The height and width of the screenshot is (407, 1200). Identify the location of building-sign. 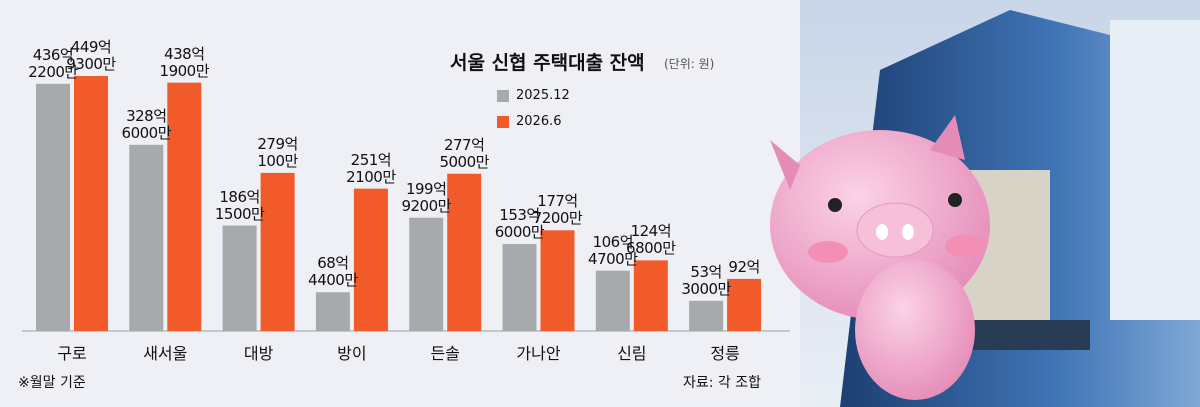
(1155, 170).